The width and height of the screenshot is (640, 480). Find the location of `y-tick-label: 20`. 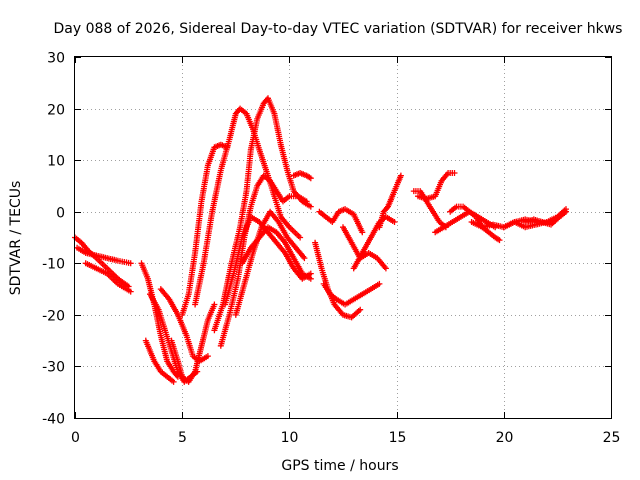

y-tick-label: 20 is located at coordinates (56, 111).